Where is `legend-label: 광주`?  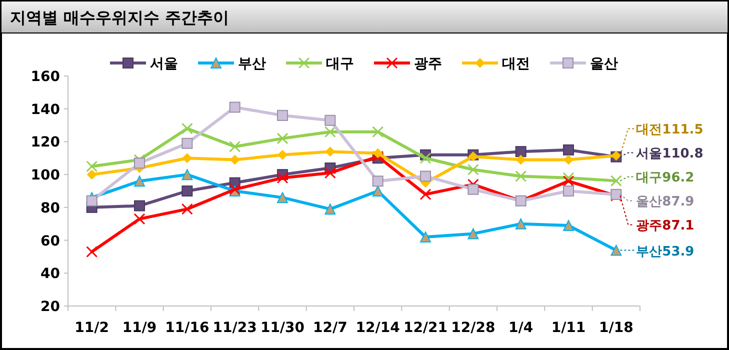 legend-label: 광주 is located at coordinates (428, 64).